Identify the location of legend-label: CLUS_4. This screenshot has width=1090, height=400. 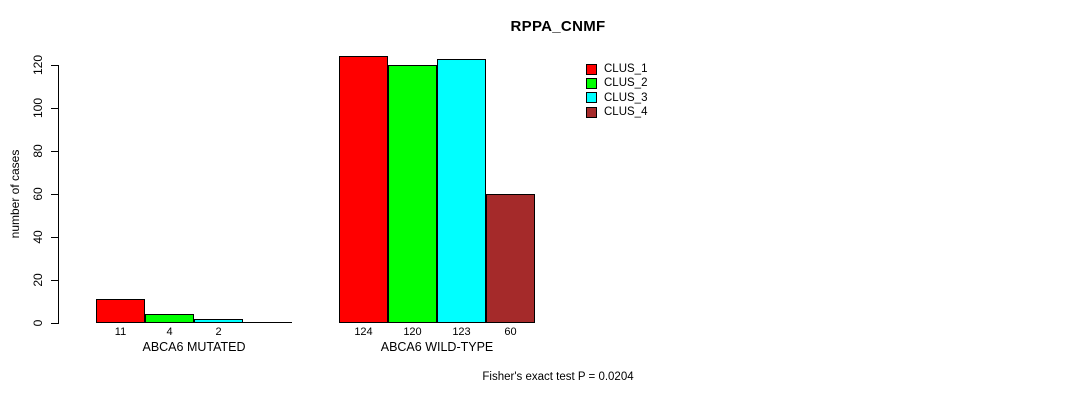
(626, 111).